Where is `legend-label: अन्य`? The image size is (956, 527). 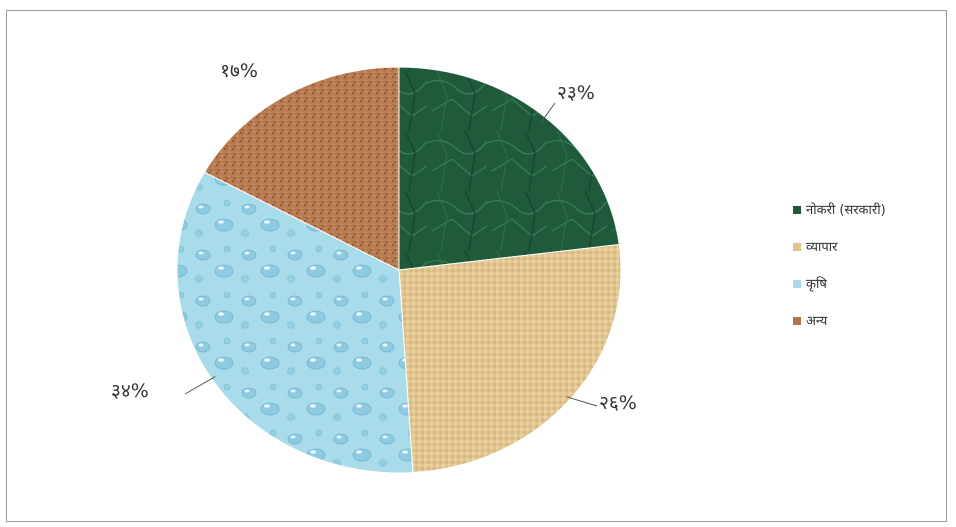
legend-label: अन्य is located at coordinates (817, 321).